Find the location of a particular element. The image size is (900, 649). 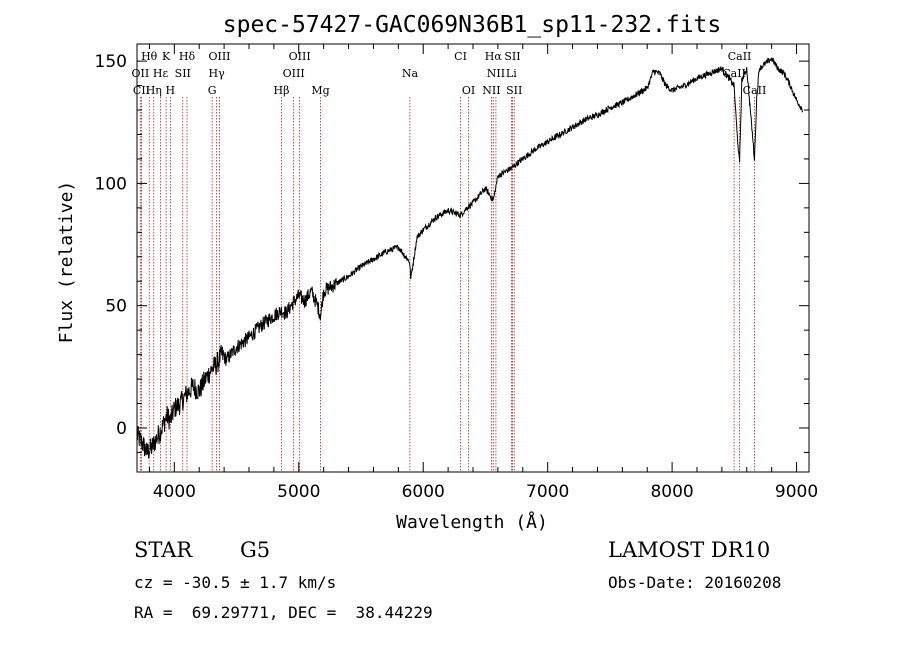

y-tick-label: 150 is located at coordinates (111, 62).